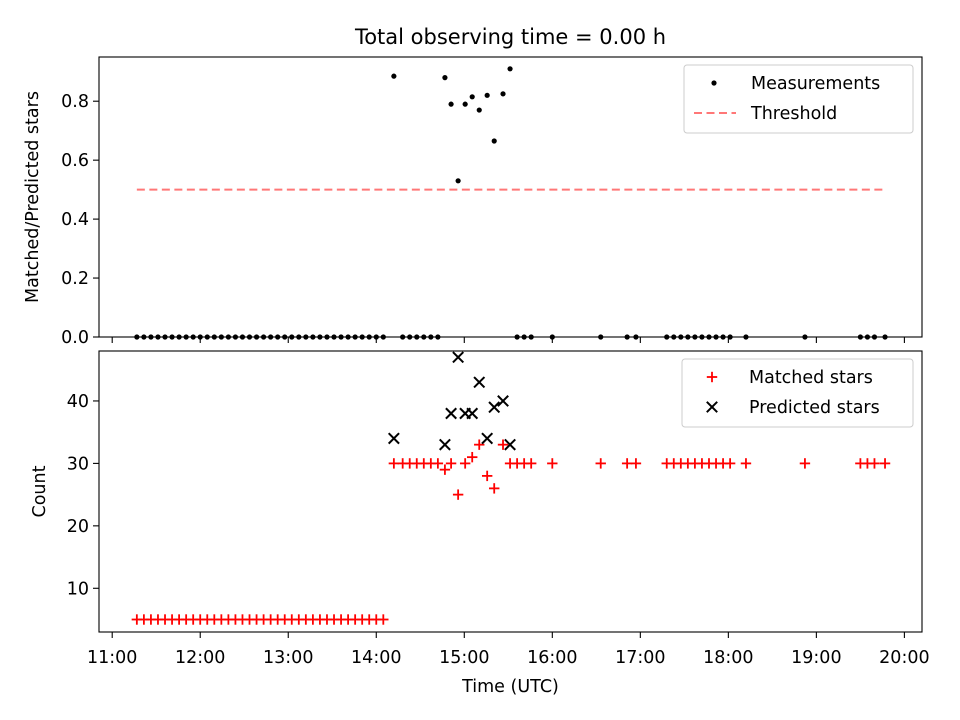  I want to click on y-axis-label: Matched/Predicted stars, so click(33, 197).